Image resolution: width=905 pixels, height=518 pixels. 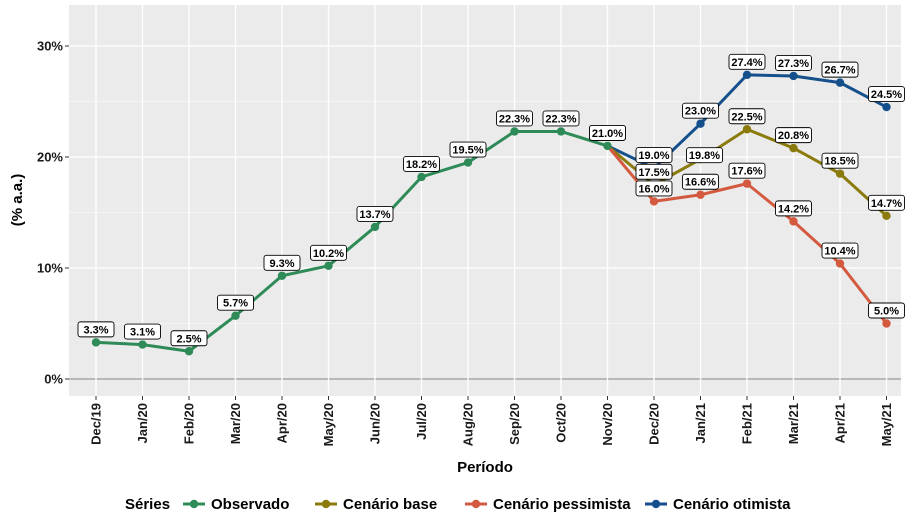 What do you see at coordinates (514, 424) in the screenshot?
I see `x-tick-label: Sep/20` at bounding box center [514, 424].